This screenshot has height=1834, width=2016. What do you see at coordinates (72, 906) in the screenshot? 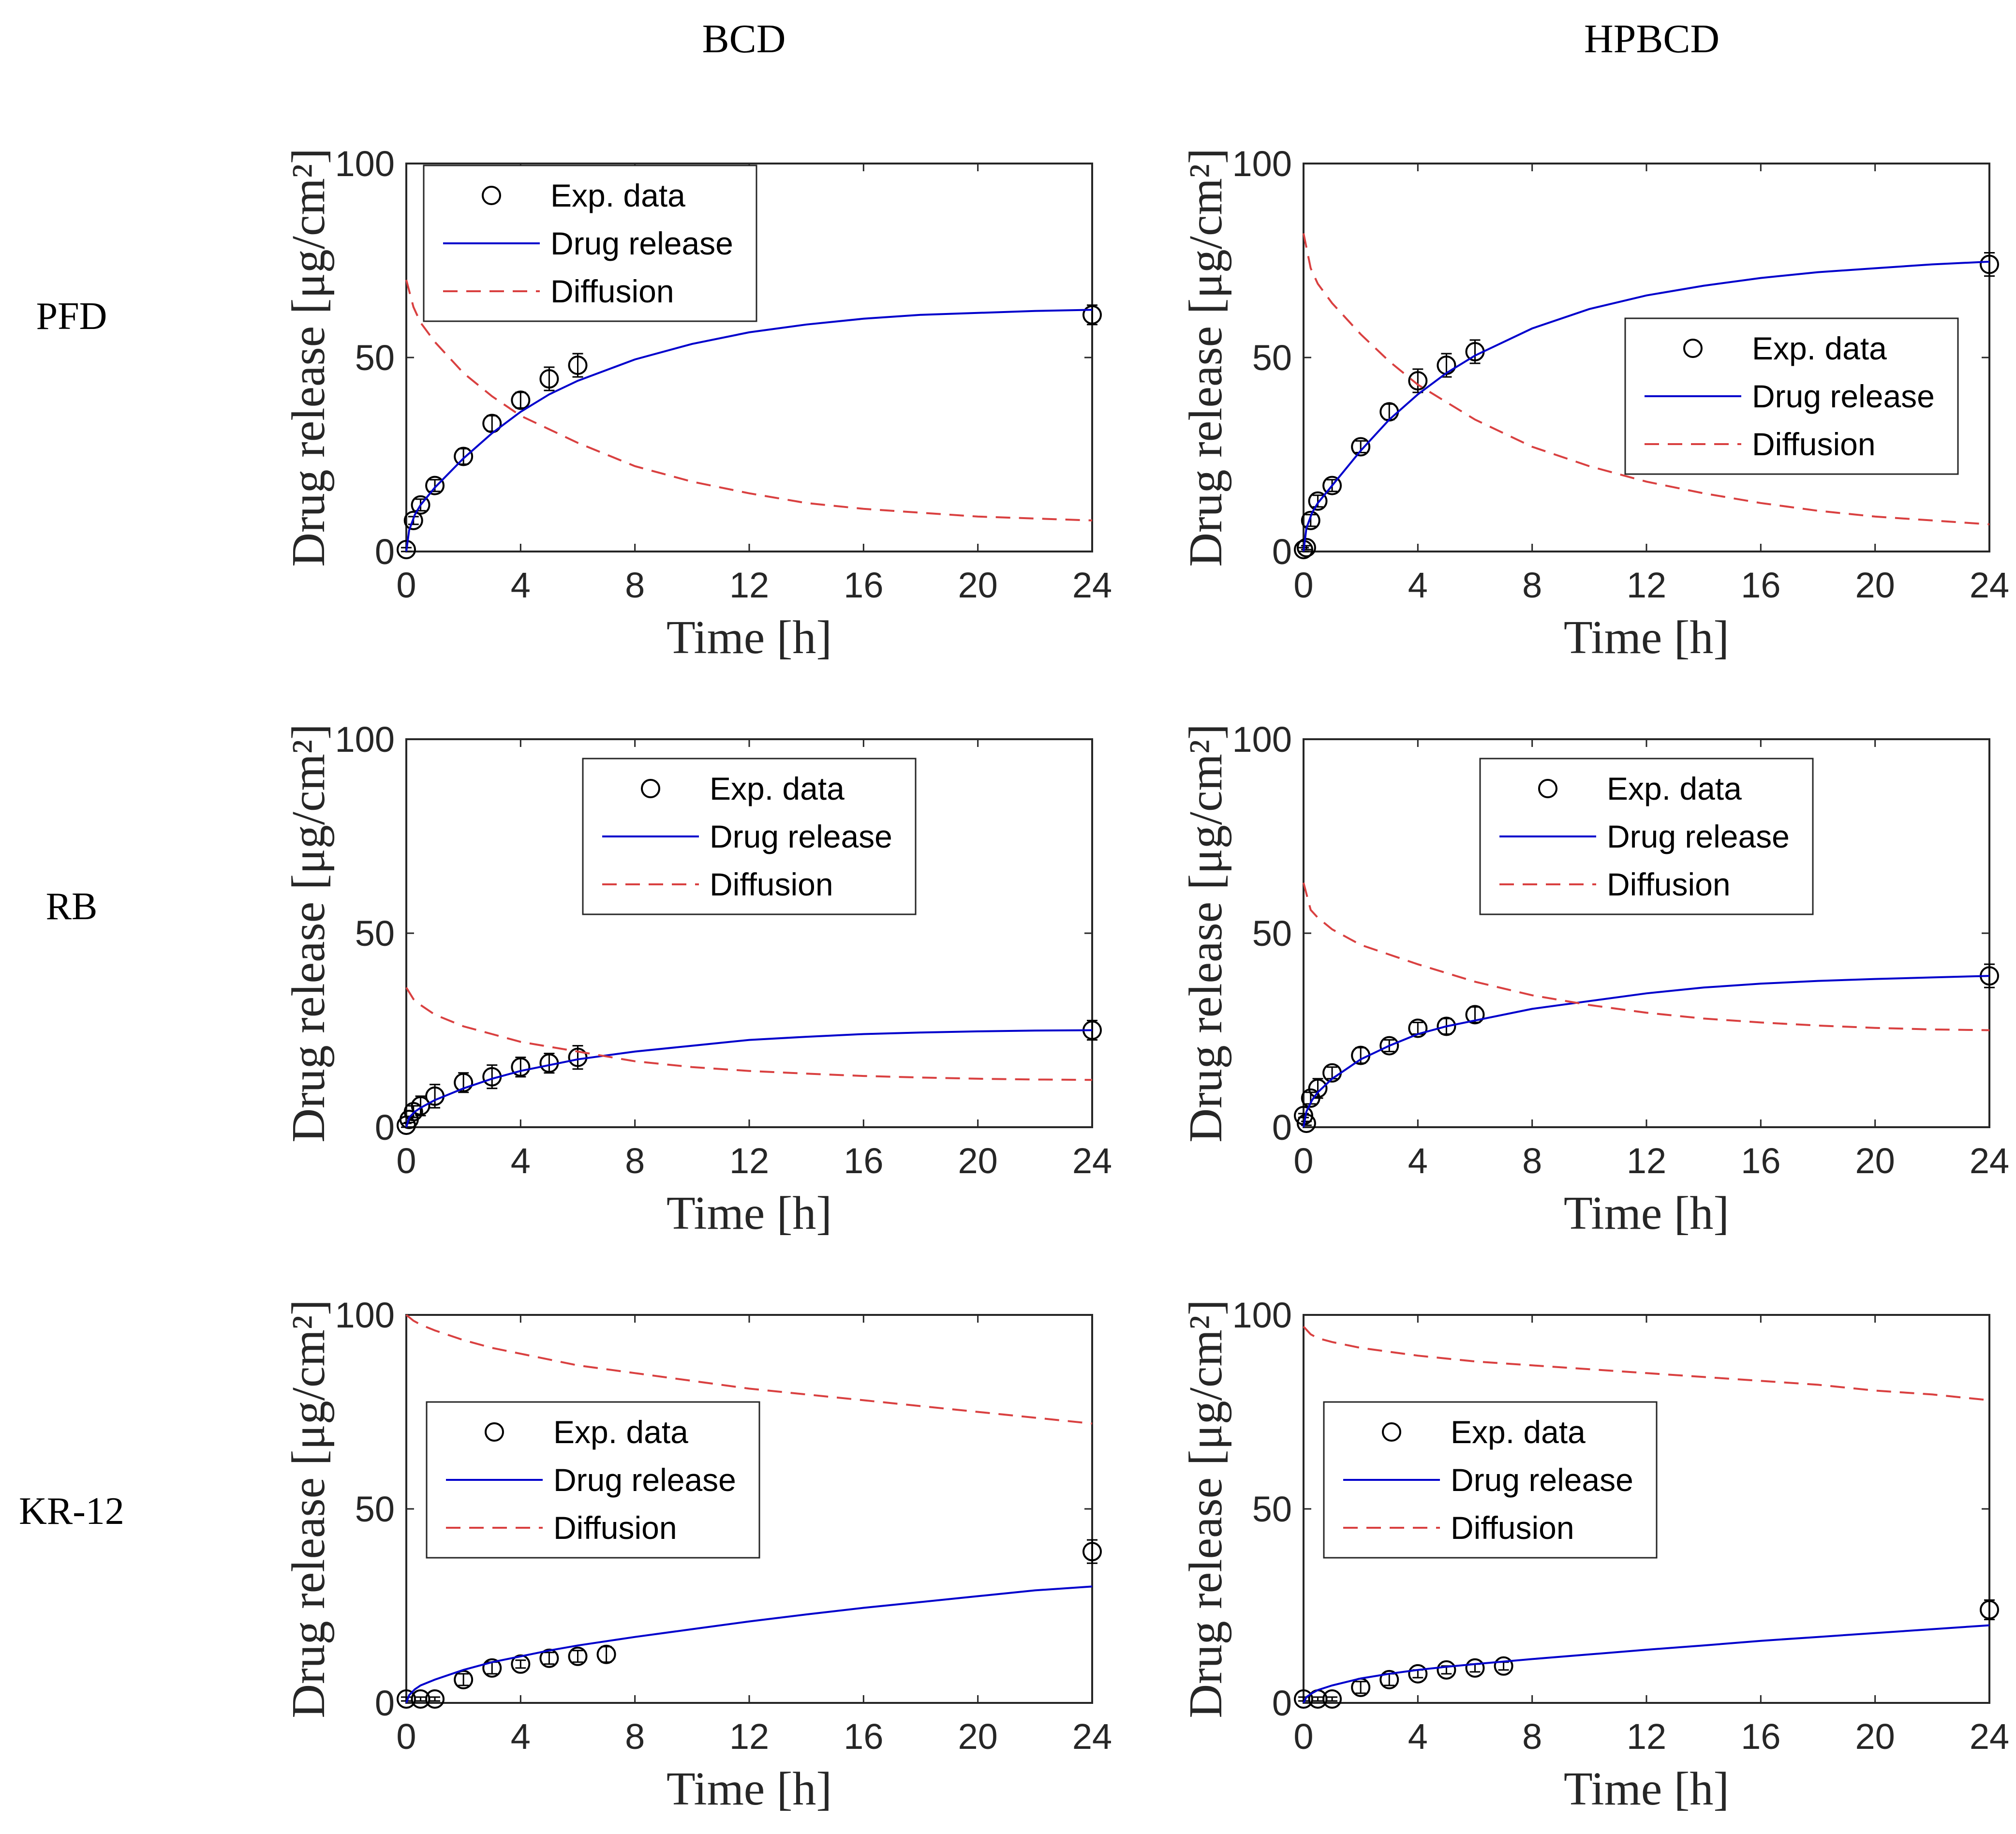
I see `row-title-rb: RB` at bounding box center [72, 906].